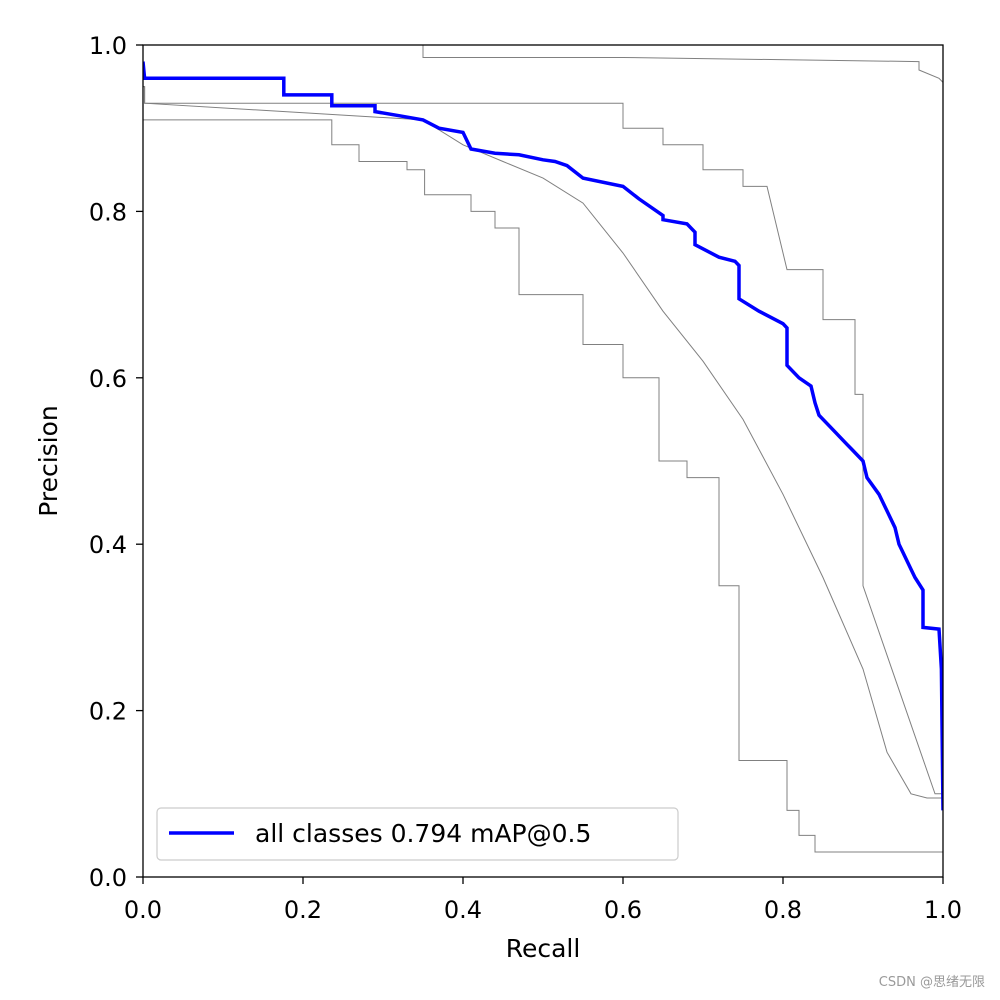  What do you see at coordinates (108, 545) in the screenshot?
I see `y-tick-label: 0.4` at bounding box center [108, 545].